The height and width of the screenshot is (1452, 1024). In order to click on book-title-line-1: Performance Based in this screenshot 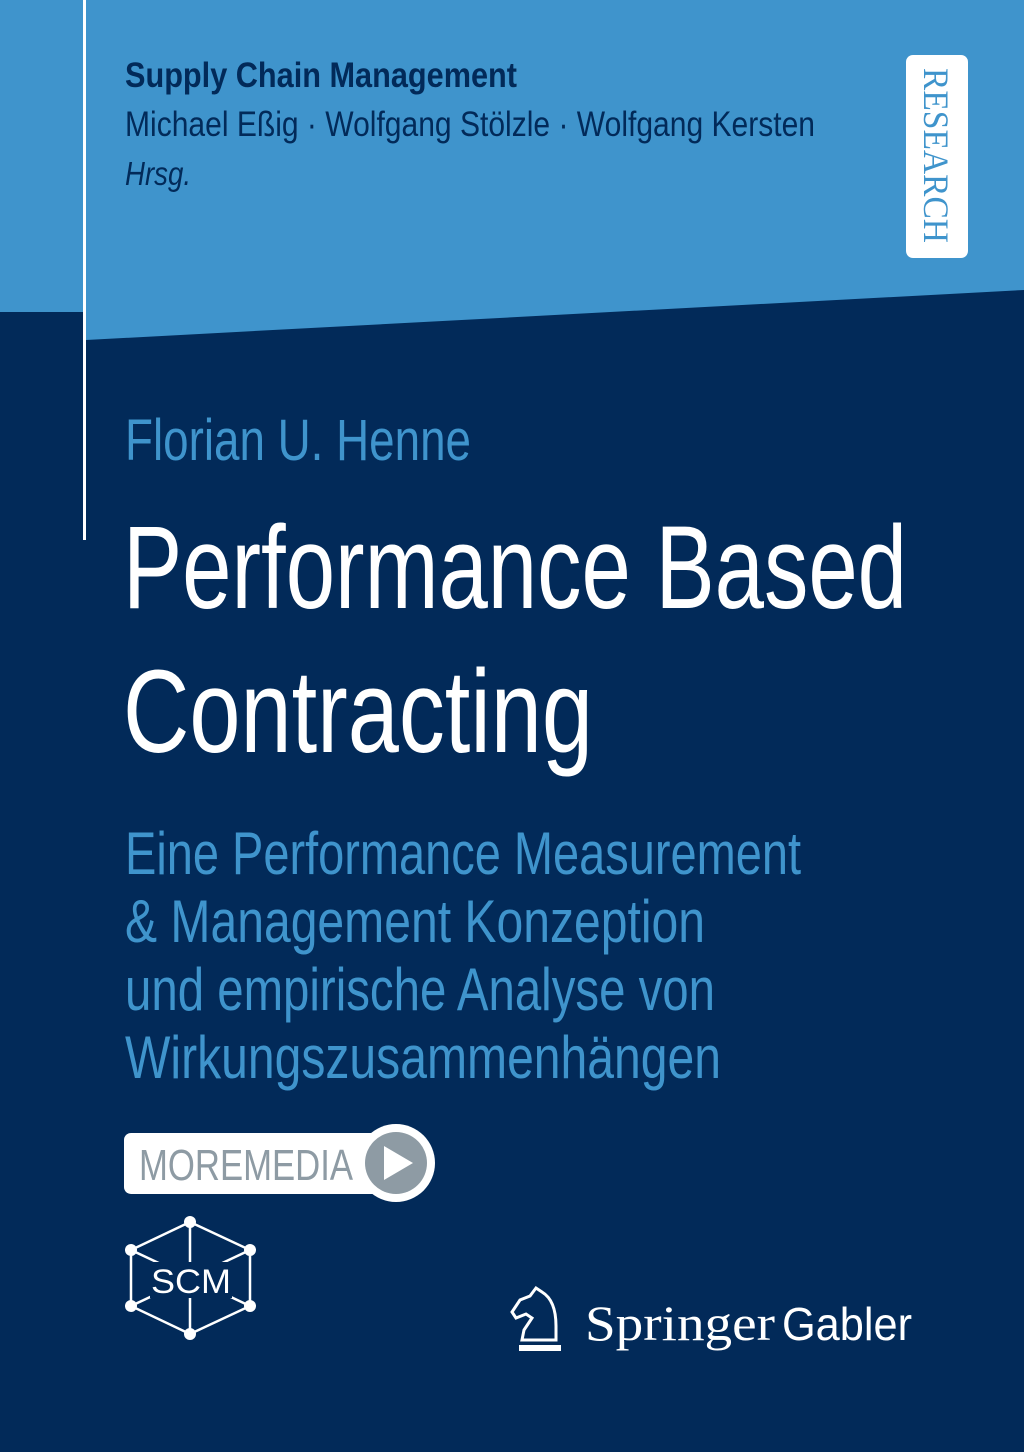, I will do `click(515, 568)`.